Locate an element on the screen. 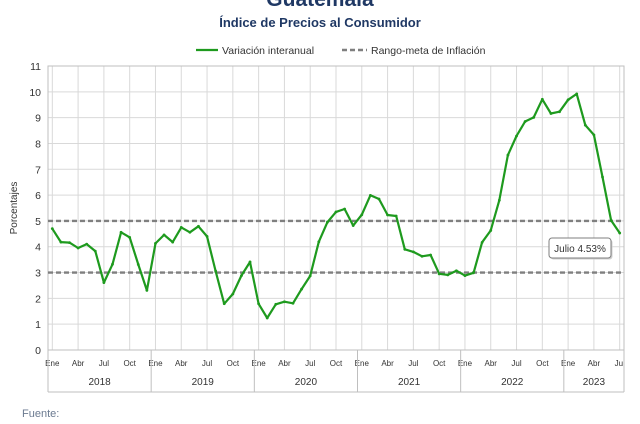 The width and height of the screenshot is (640, 424). x-year-label: 2021 is located at coordinates (409, 382).